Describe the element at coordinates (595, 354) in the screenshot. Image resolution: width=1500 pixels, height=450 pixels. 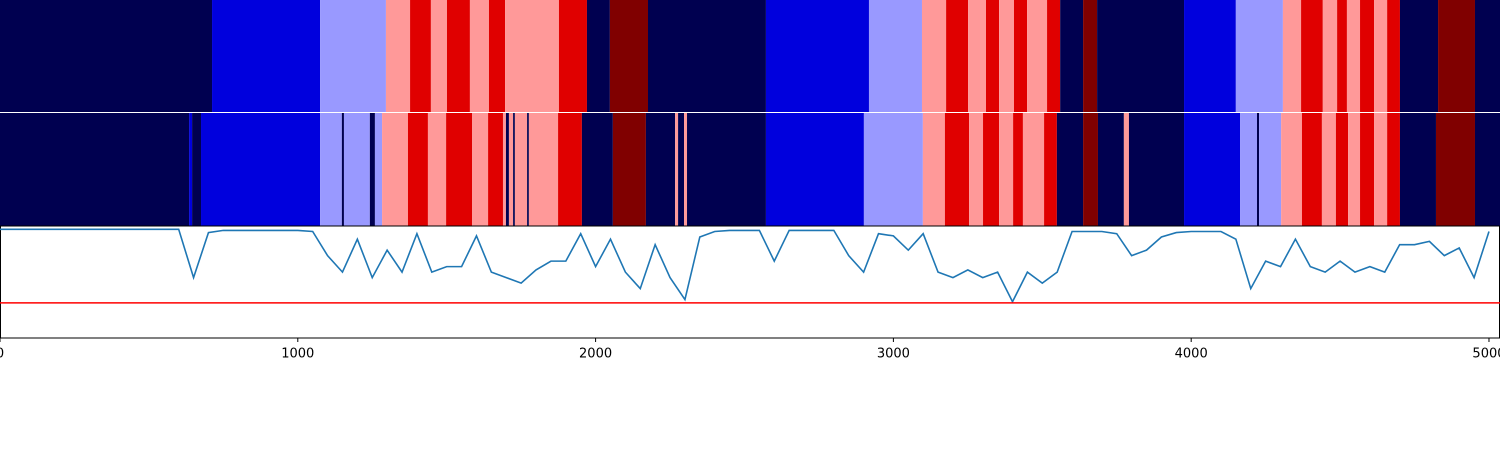
I see `x-tick-label: 2000` at that location.